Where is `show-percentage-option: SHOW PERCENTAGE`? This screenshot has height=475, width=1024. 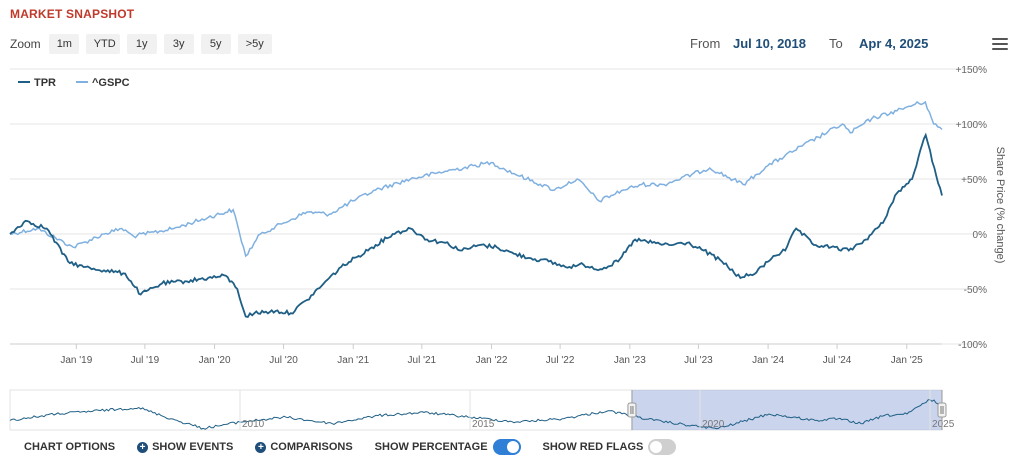
show-percentage-option: SHOW PERCENTAGE is located at coordinates (448, 447).